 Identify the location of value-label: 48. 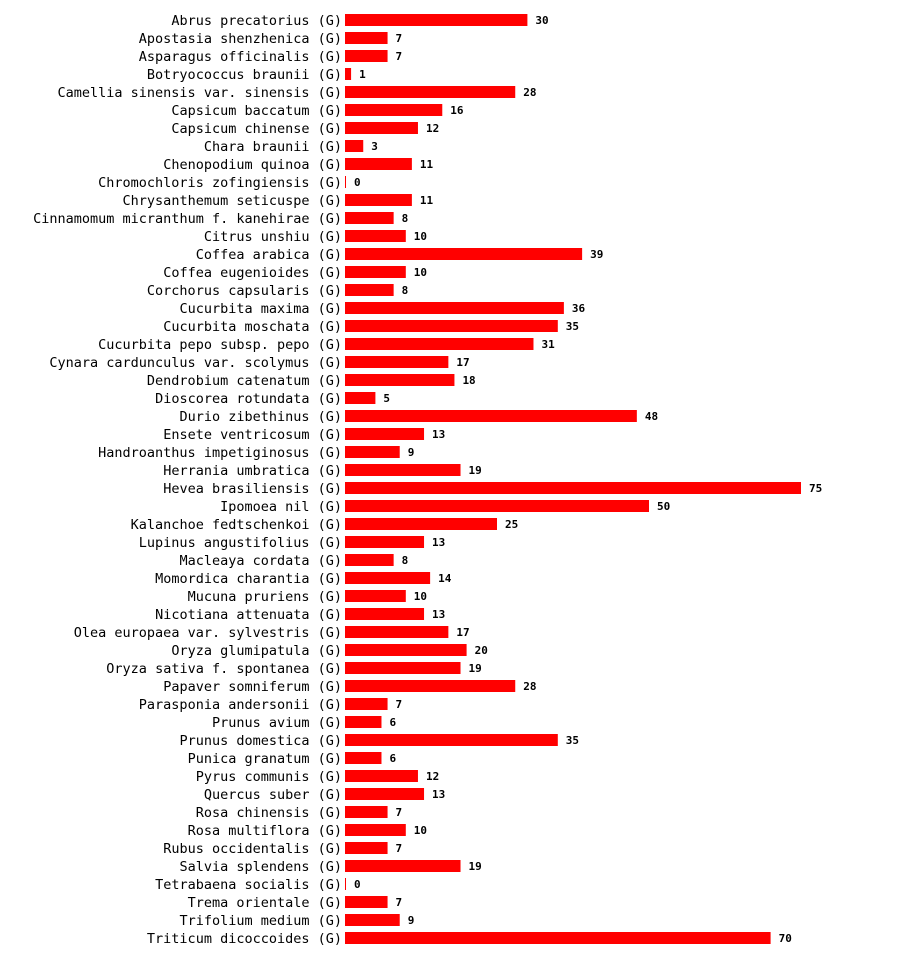
(651, 416).